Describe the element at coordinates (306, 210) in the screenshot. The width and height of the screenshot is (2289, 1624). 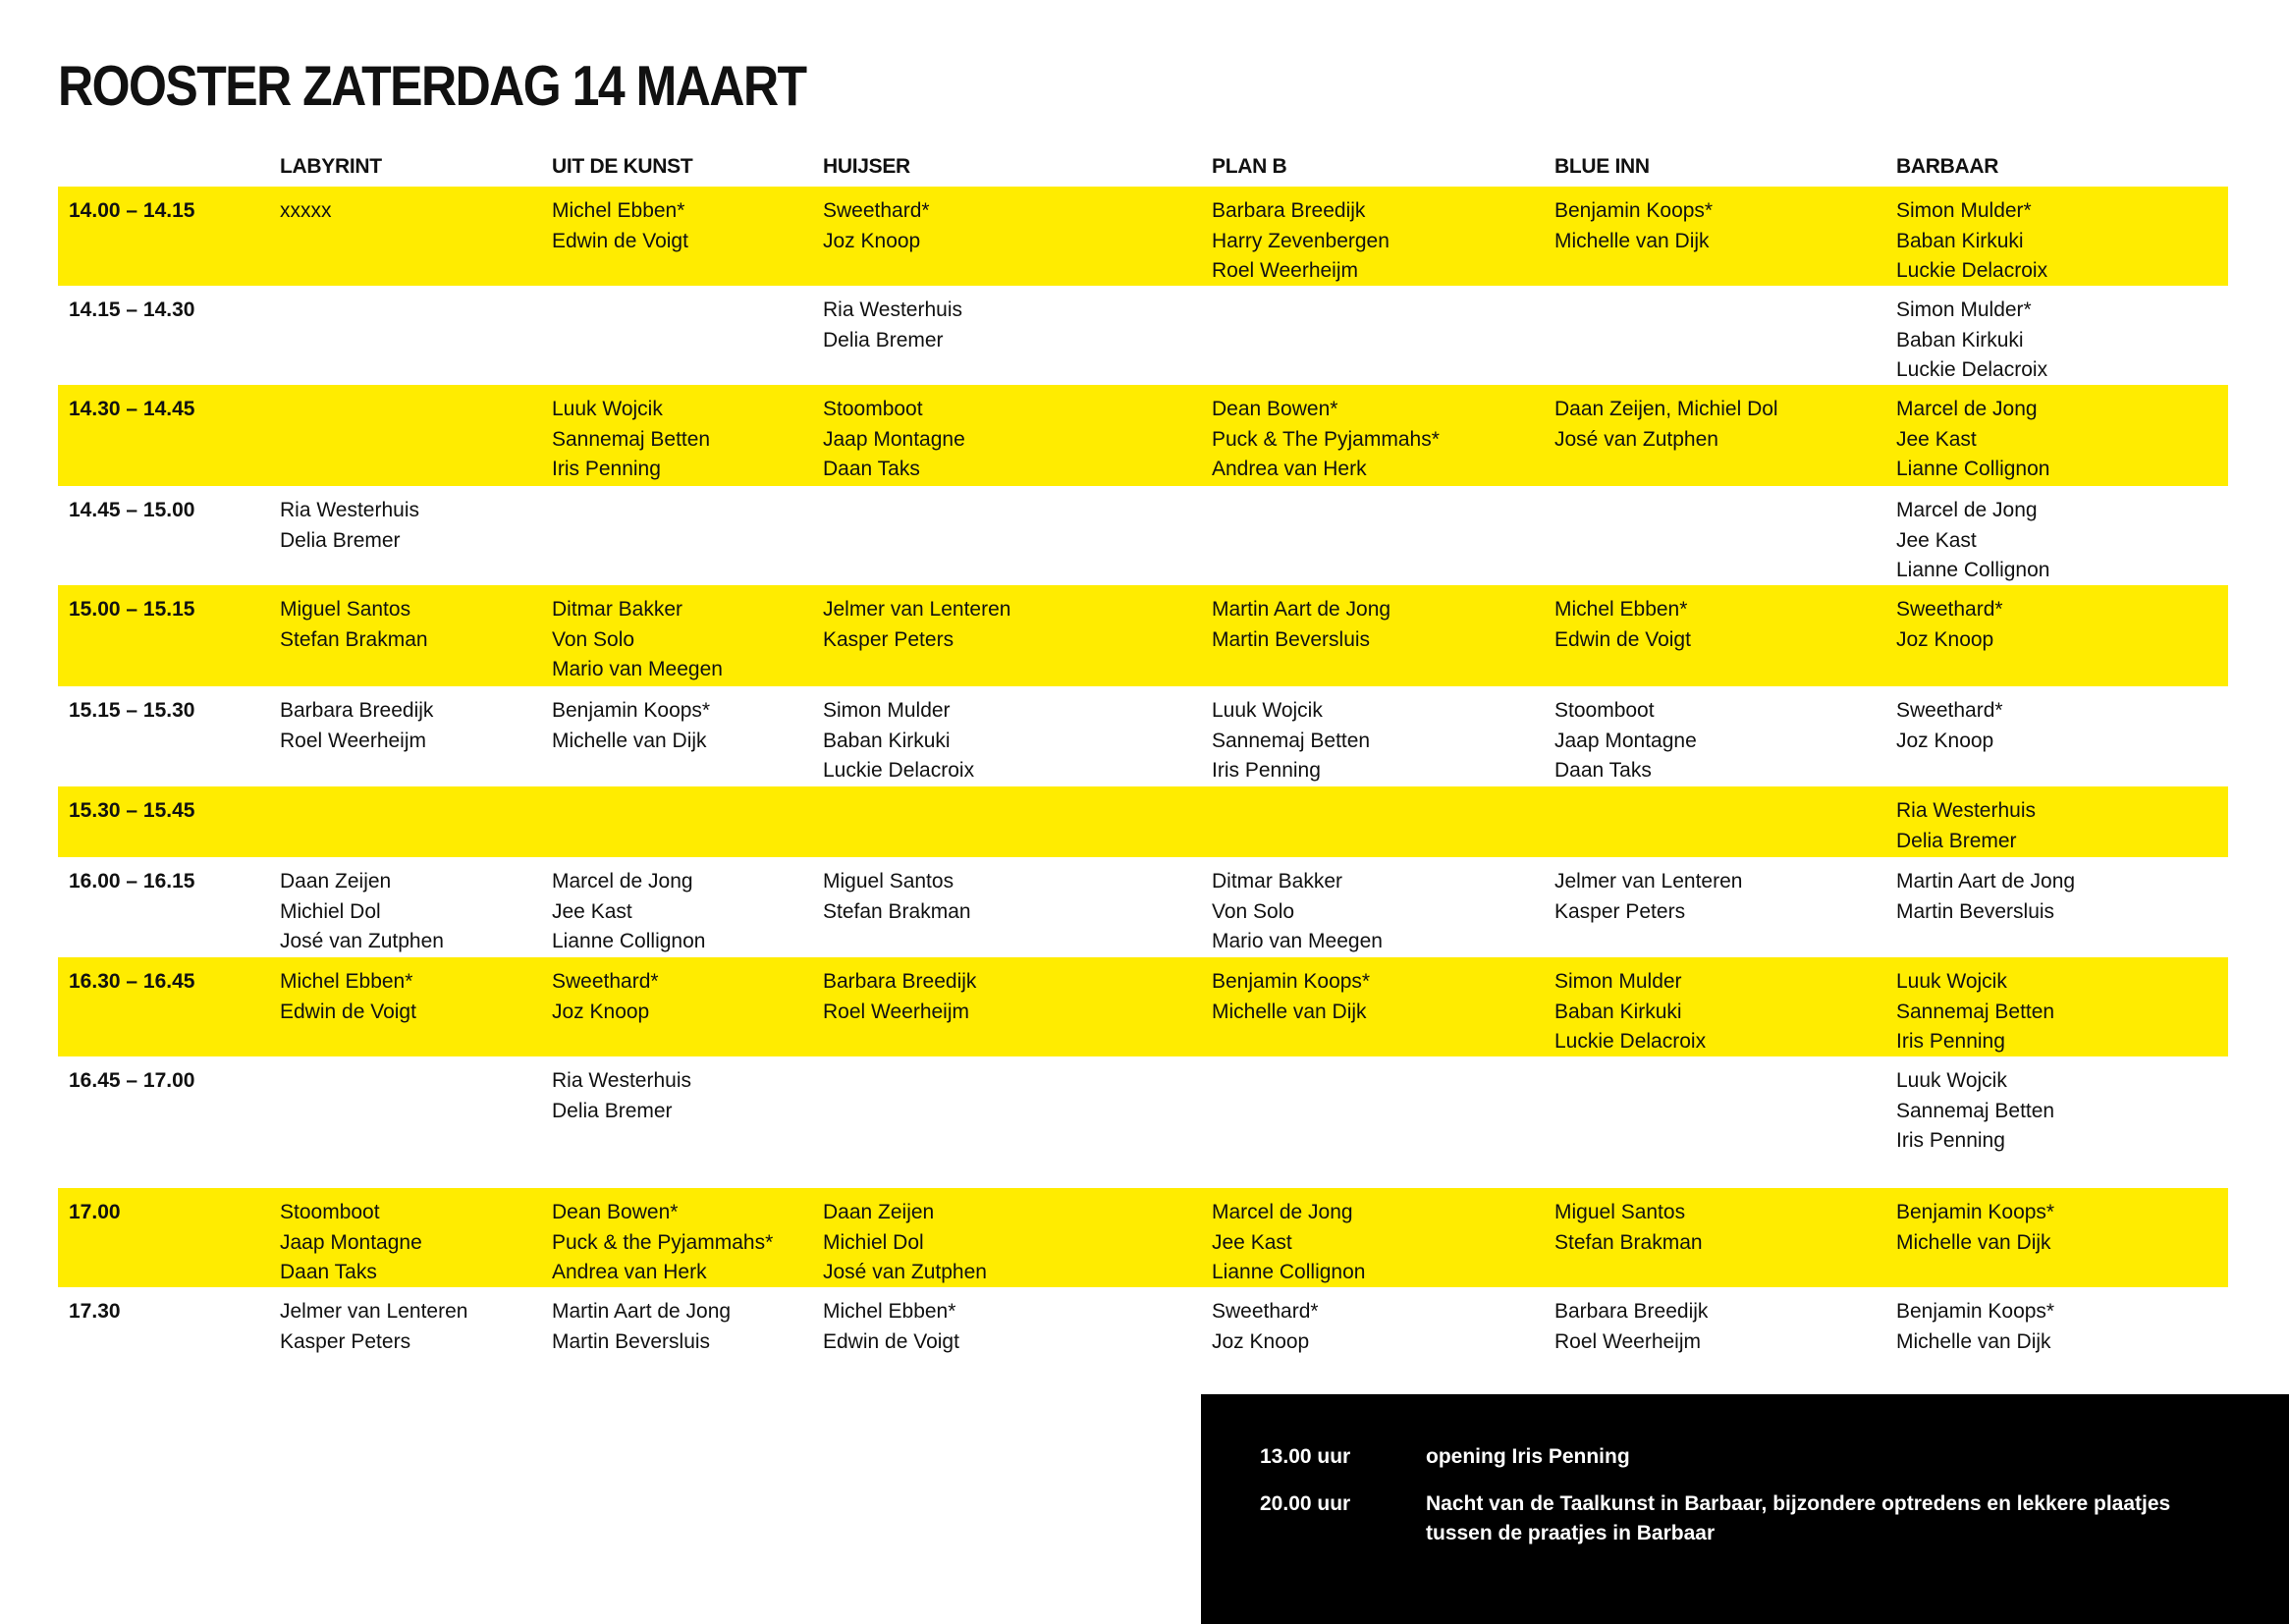
I see `performer-name: xxxxx` at that location.